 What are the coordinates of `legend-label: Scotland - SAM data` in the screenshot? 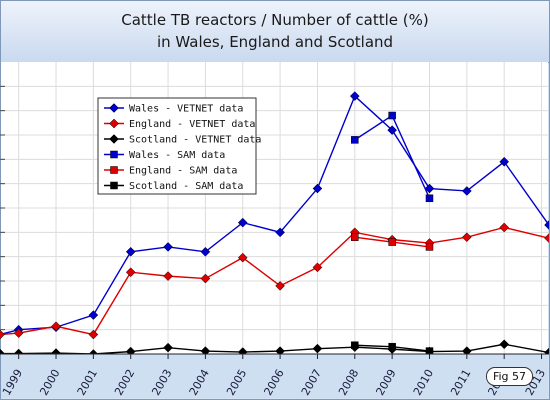 It's located at (186, 186).